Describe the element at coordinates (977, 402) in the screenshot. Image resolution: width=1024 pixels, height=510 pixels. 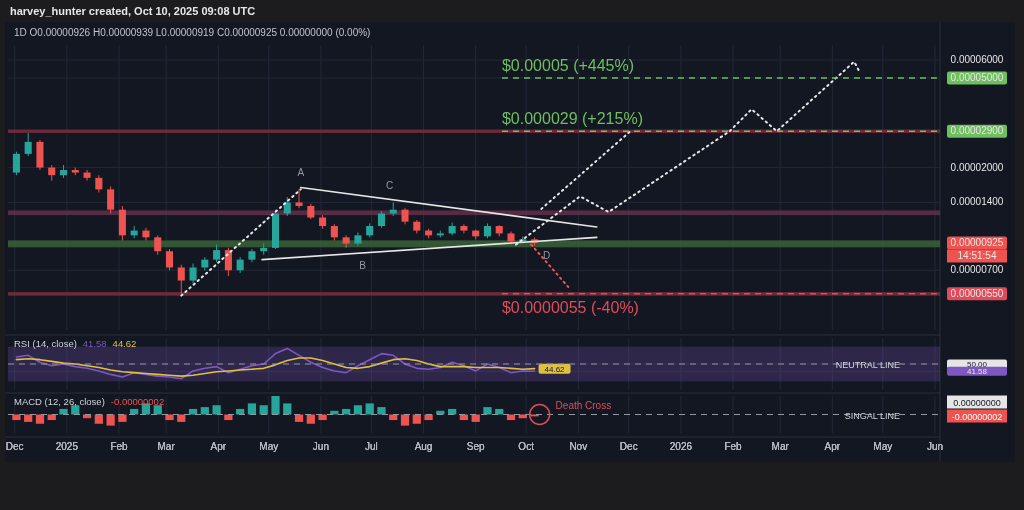
I see `text: 0.00000000` at that location.